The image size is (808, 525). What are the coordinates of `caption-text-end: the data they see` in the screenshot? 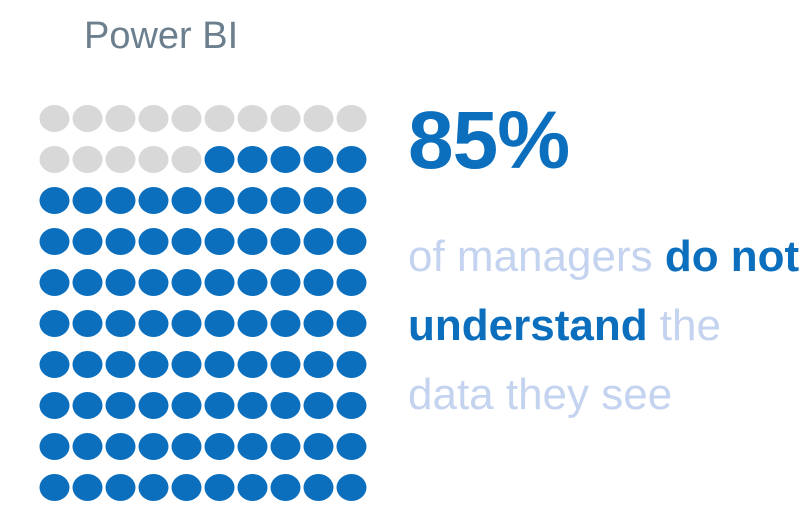 It's located at (564, 360).